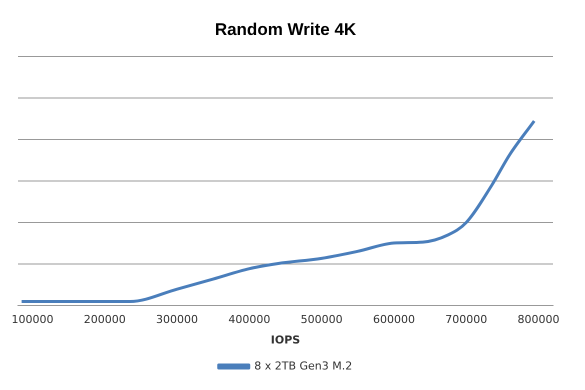 This screenshot has height=390, width=585. What do you see at coordinates (321, 319) in the screenshot?
I see `x-tick-label: 500000` at bounding box center [321, 319].